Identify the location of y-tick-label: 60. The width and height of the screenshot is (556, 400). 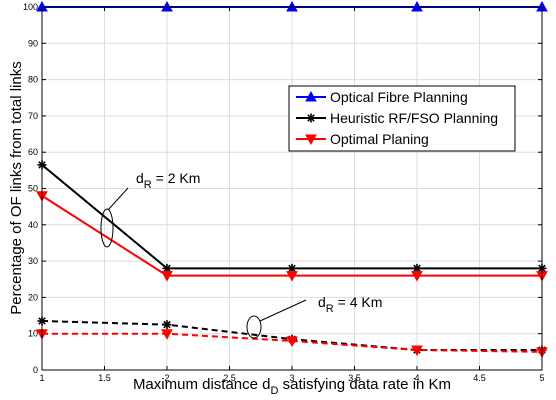
(33, 152).